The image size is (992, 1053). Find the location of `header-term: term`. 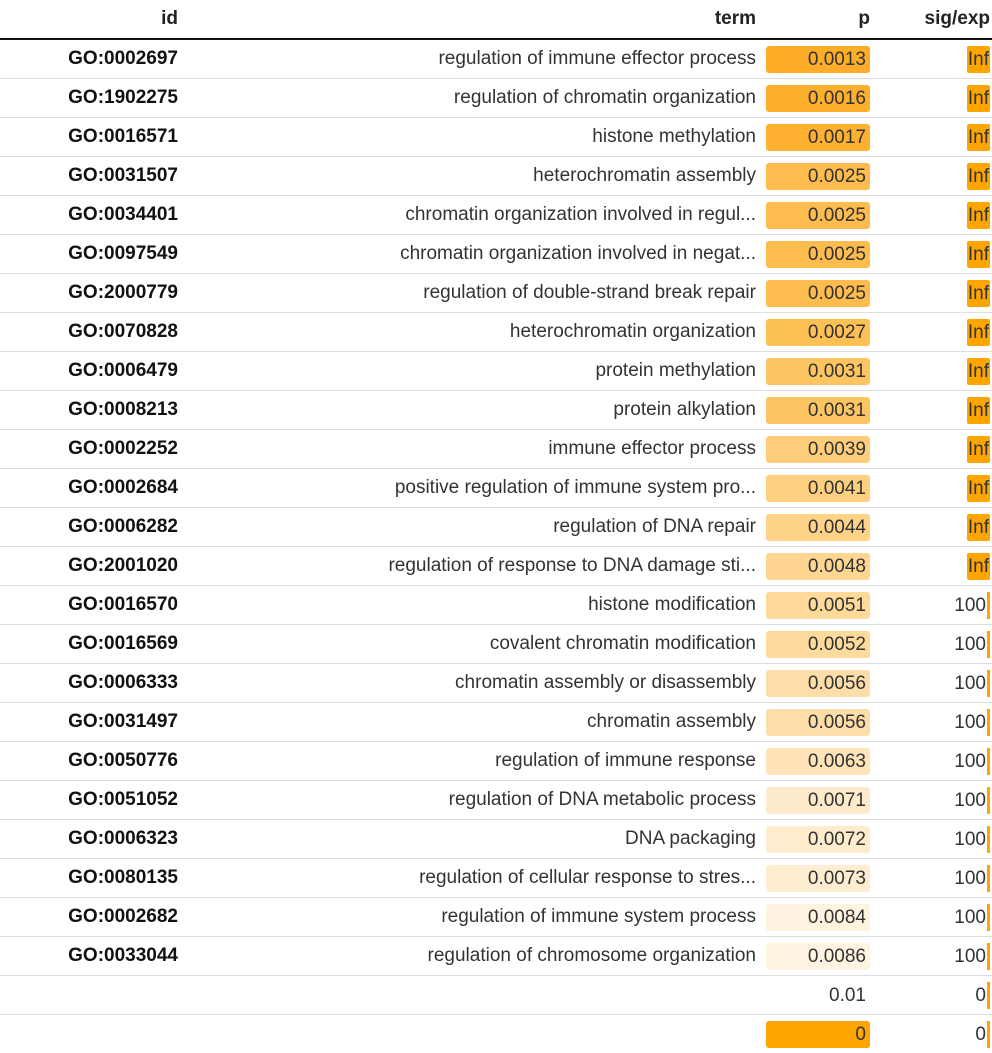

header-term: term is located at coordinates (475, 20).